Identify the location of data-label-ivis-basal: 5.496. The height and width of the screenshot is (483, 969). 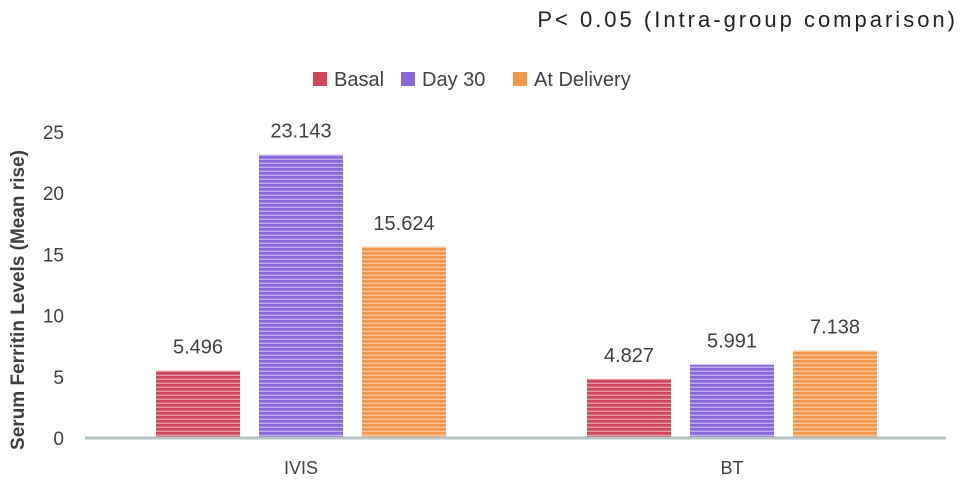
(198, 348).